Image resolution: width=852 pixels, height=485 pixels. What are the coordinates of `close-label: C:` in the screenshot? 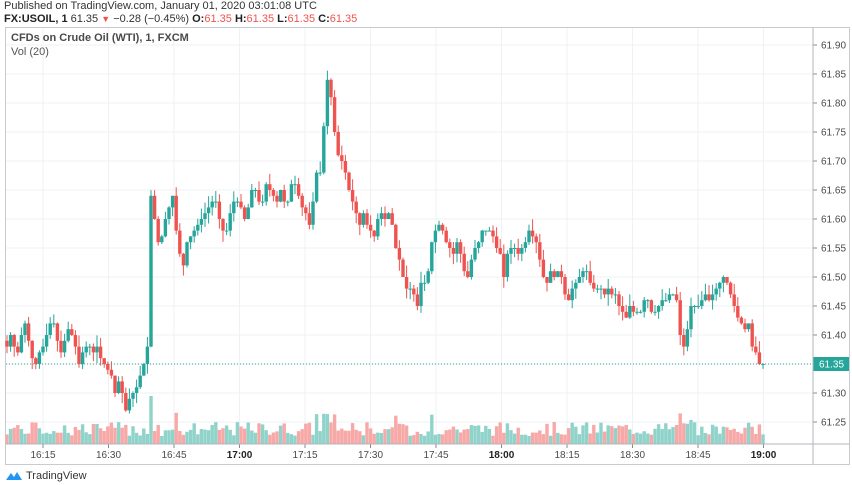 It's located at (324, 19).